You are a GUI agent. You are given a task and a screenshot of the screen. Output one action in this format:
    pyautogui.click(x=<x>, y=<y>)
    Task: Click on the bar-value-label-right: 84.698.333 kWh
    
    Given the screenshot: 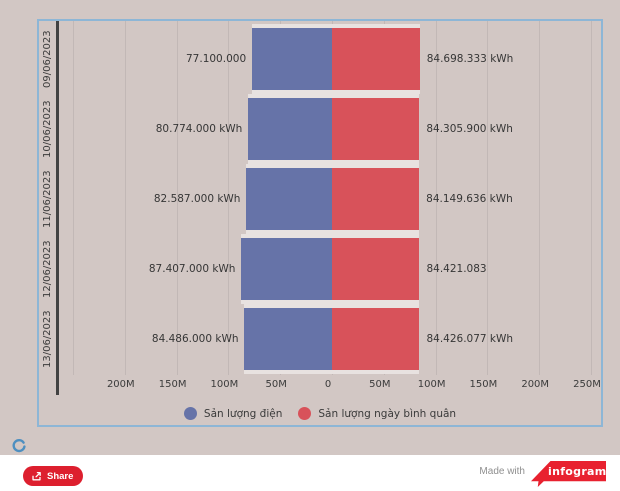 What is the action you would take?
    pyautogui.click(x=470, y=59)
    